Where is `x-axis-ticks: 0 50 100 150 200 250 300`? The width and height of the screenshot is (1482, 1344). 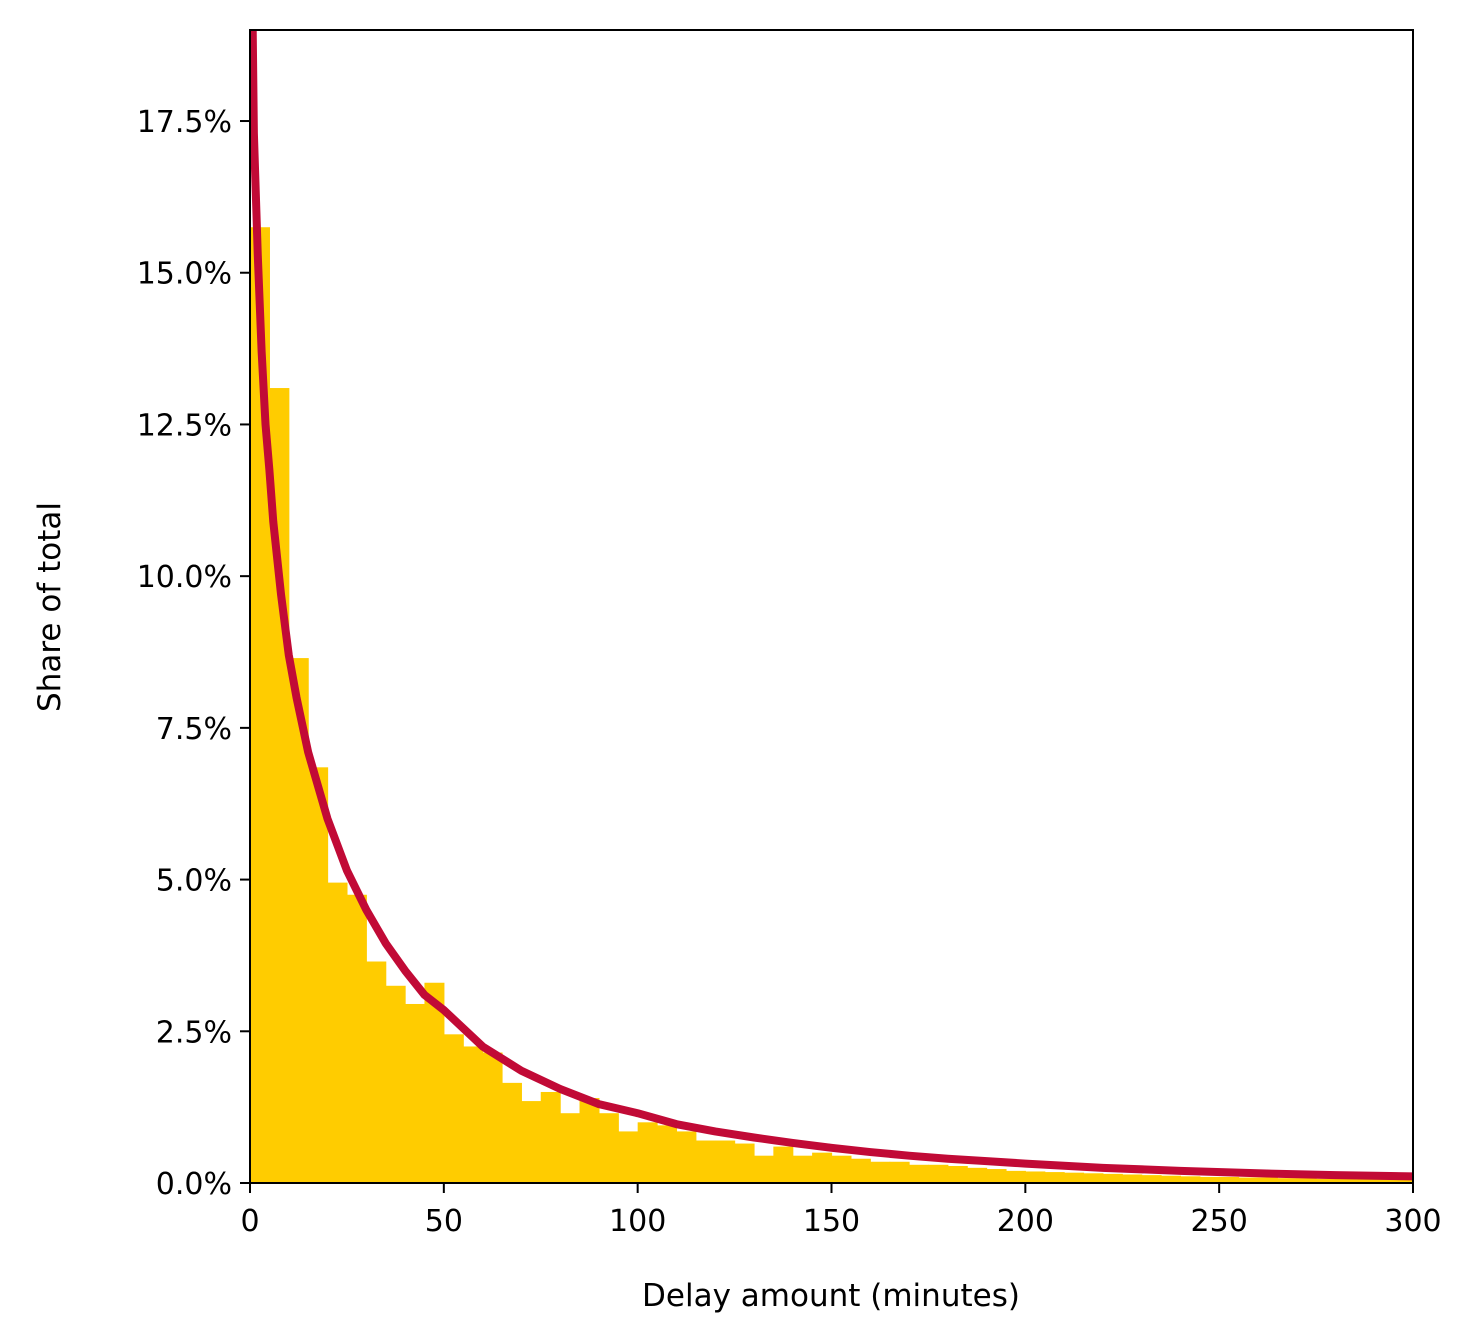 x-axis-ticks: 0 50 100 150 200 250 300 is located at coordinates (841, 1211).